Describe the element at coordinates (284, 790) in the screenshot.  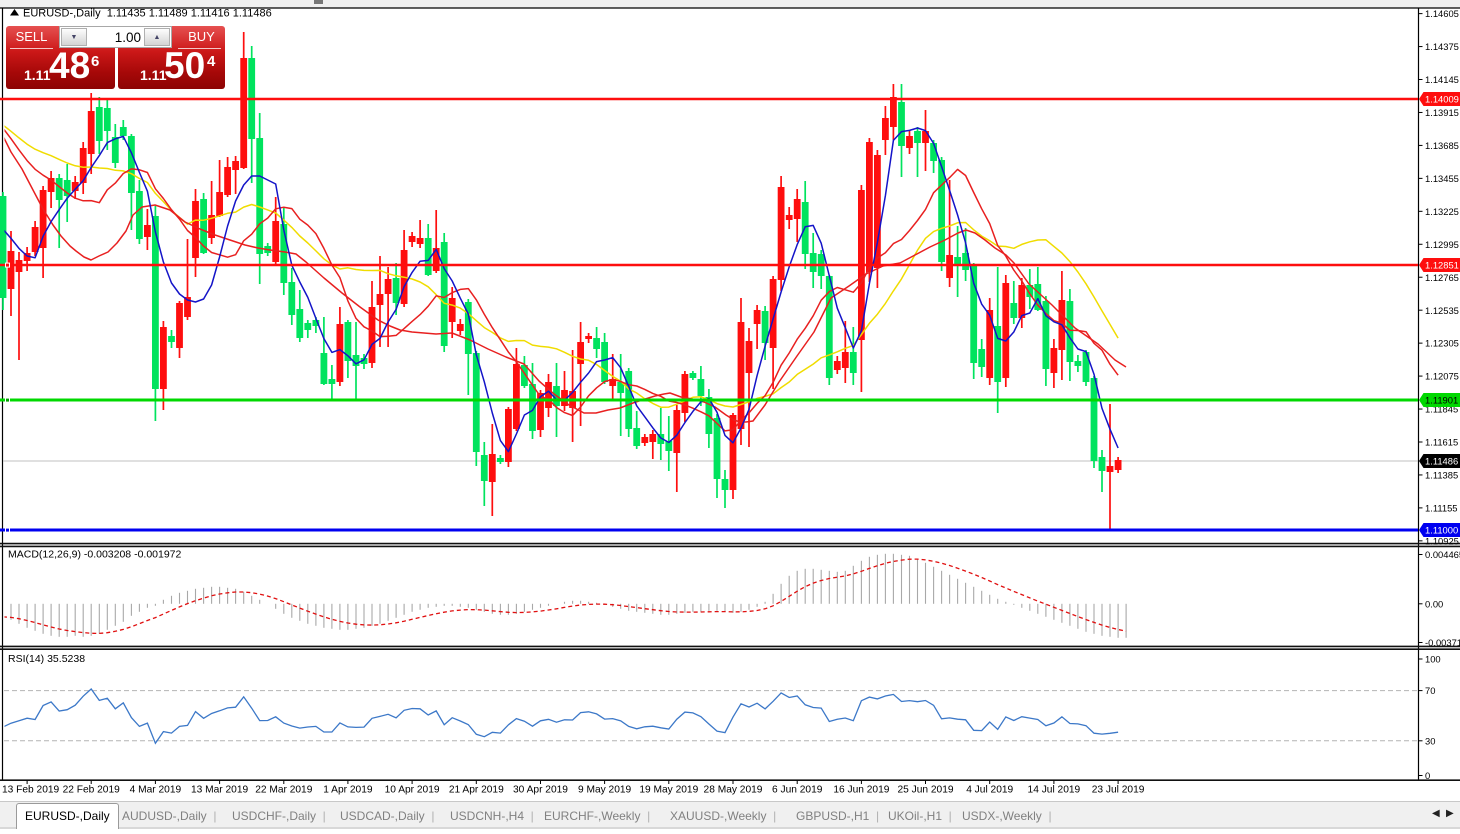
I see `svg-text: 22 Mar 2019` at that location.